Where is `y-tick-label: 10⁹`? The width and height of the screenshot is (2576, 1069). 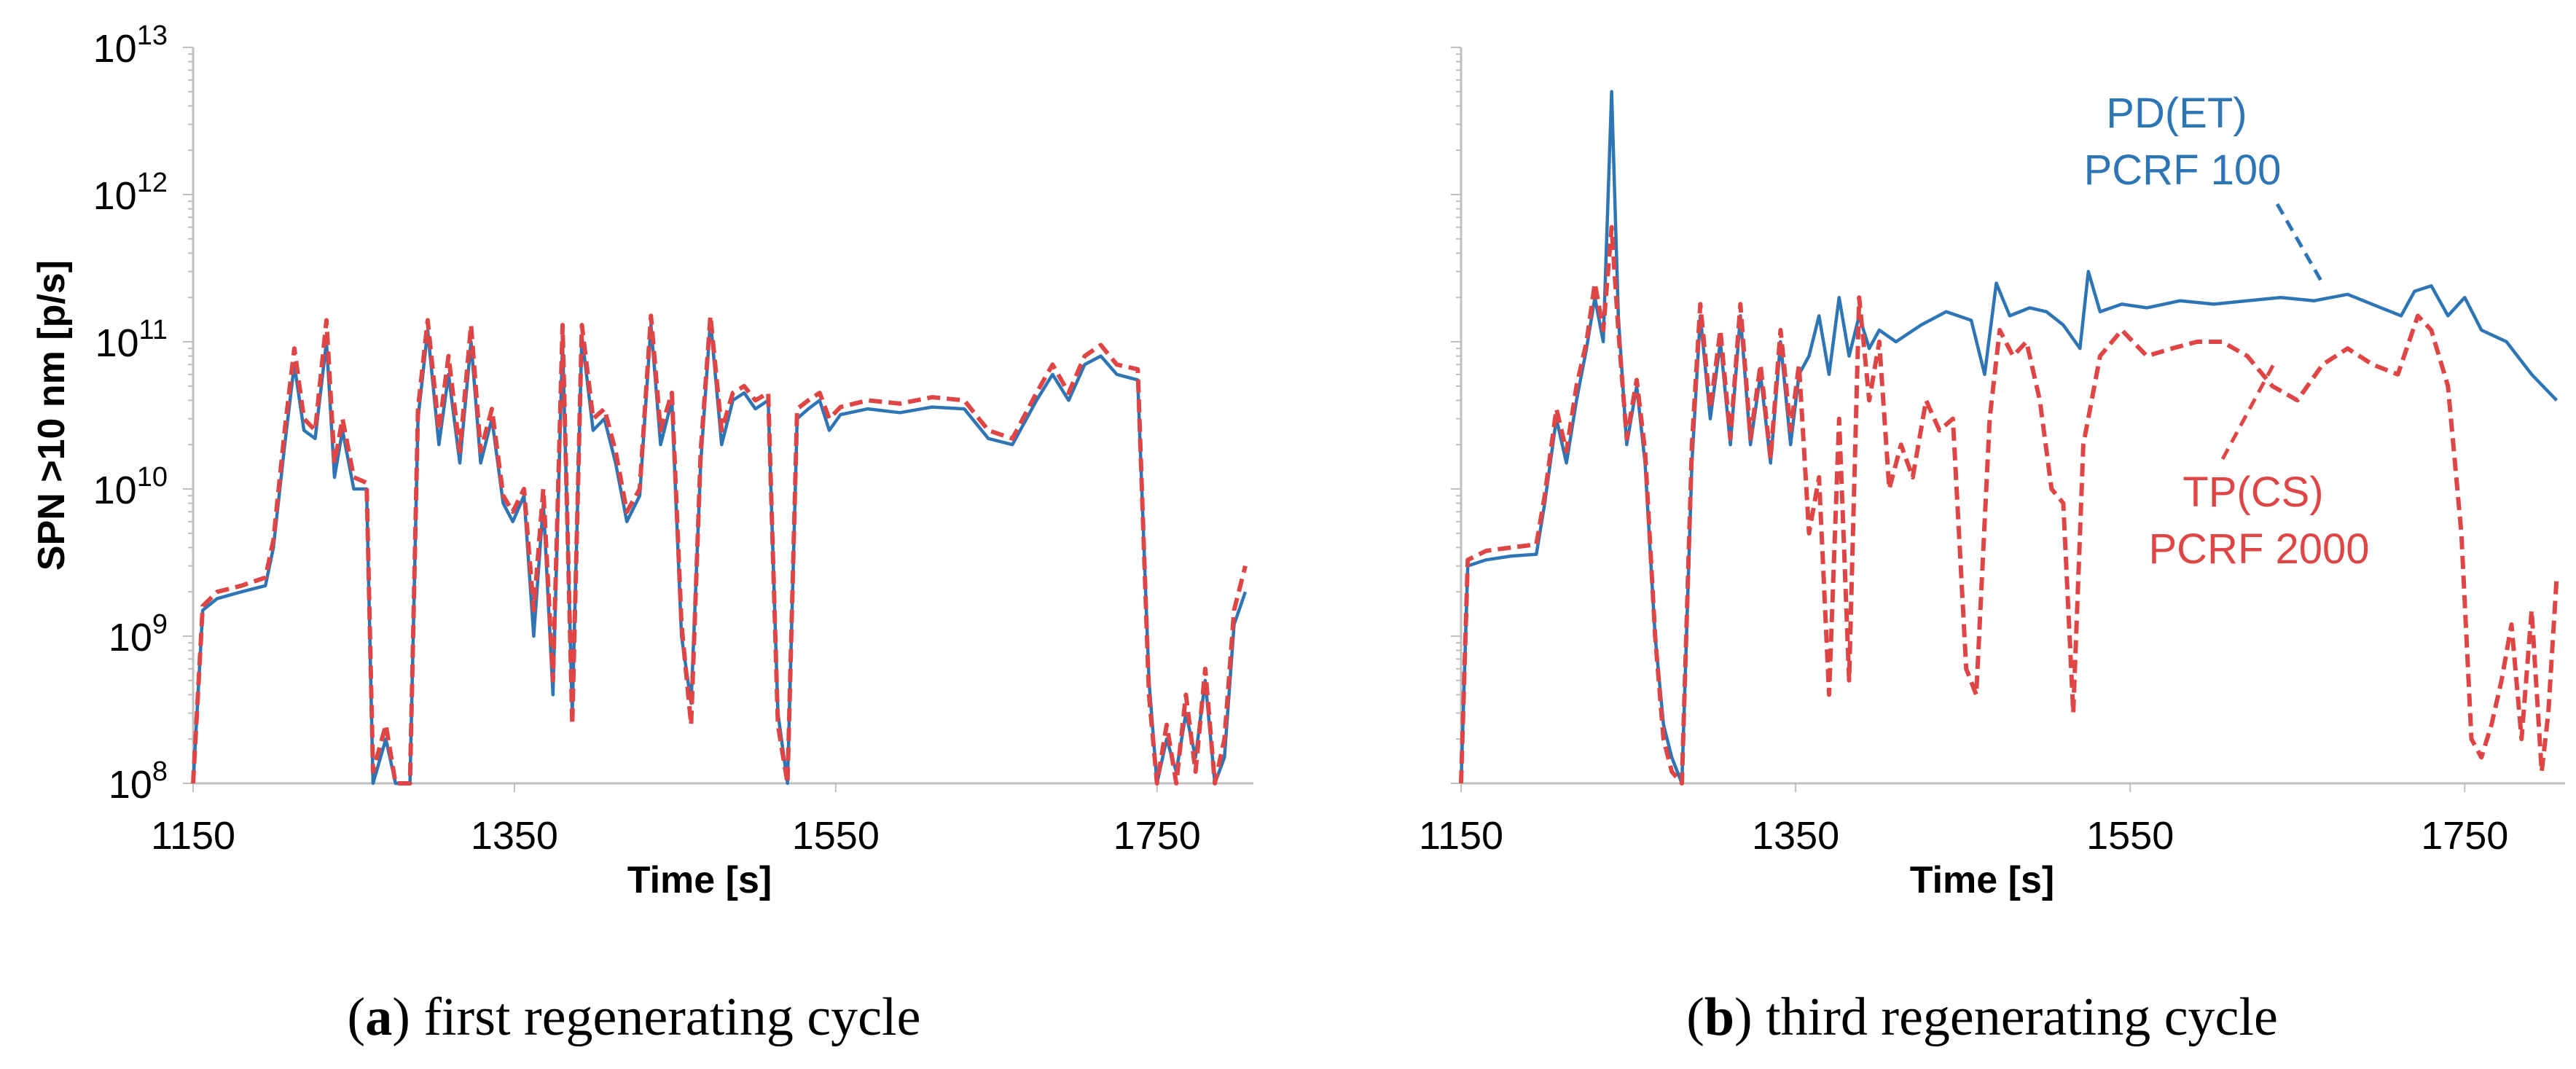 y-tick-label: 10⁹ is located at coordinates (138, 634).